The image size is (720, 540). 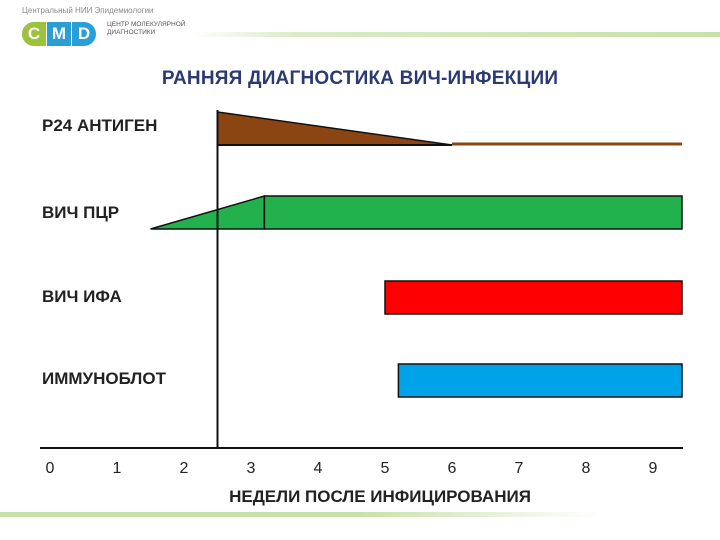 What do you see at coordinates (80, 212) in the screenshot?
I see `row-label-pcr: ВИЧ ПЦР` at bounding box center [80, 212].